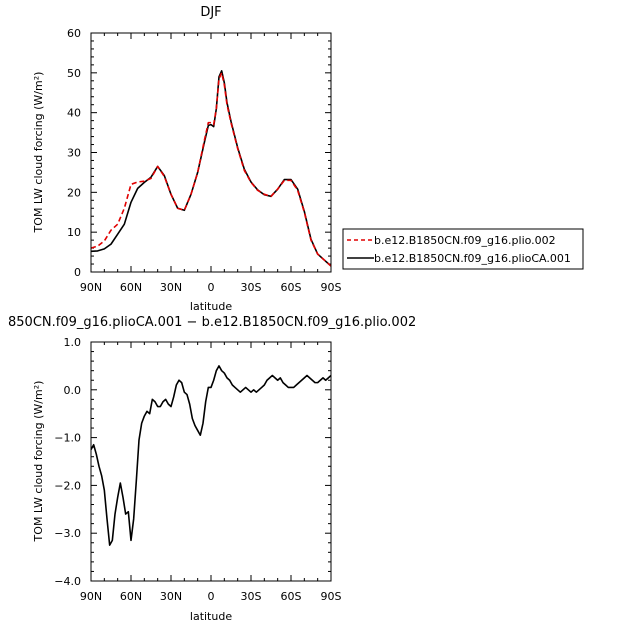 Image resolution: width=628 pixels, height=628 pixels. Describe the element at coordinates (38, 153) in the screenshot. I see `top-panel-ylabel: TOM LW cloud forcing (W/m²)` at that location.